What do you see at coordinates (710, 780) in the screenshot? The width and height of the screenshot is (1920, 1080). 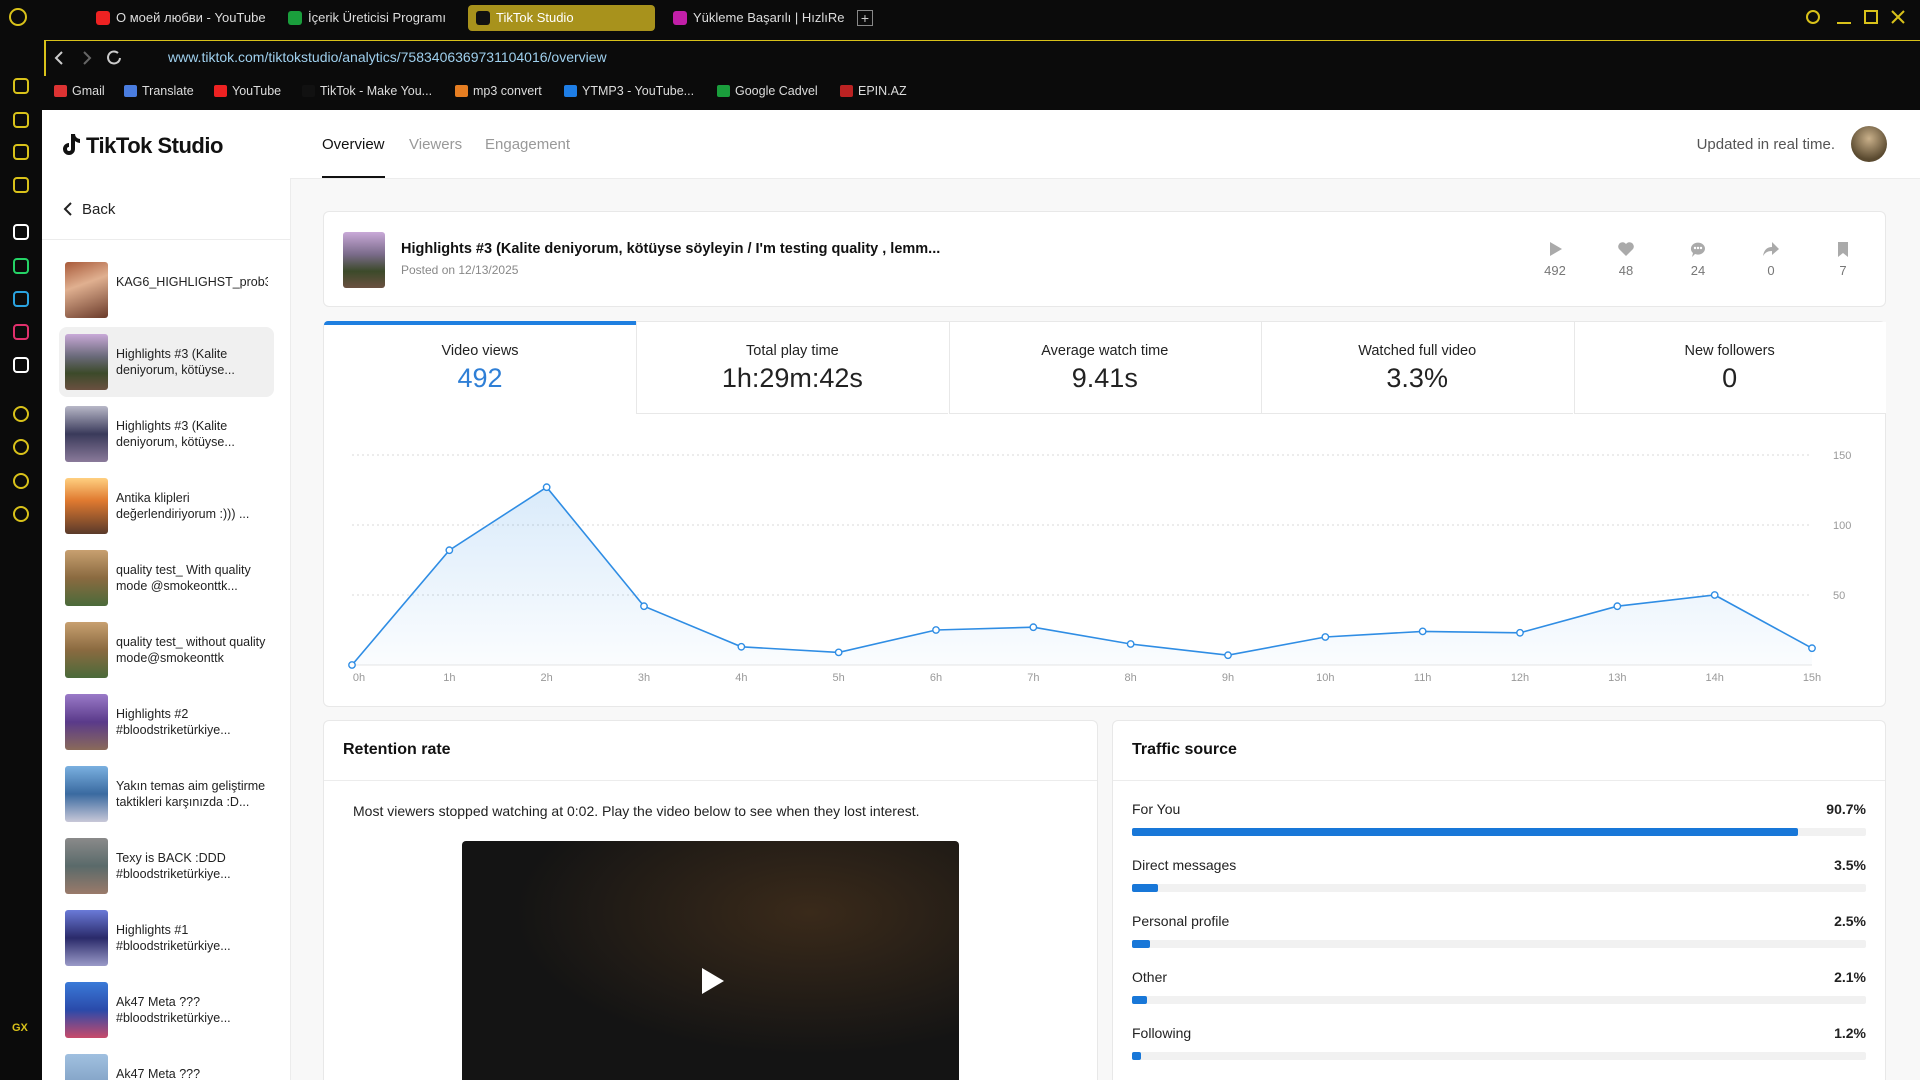 I see `divider` at bounding box center [710, 780].